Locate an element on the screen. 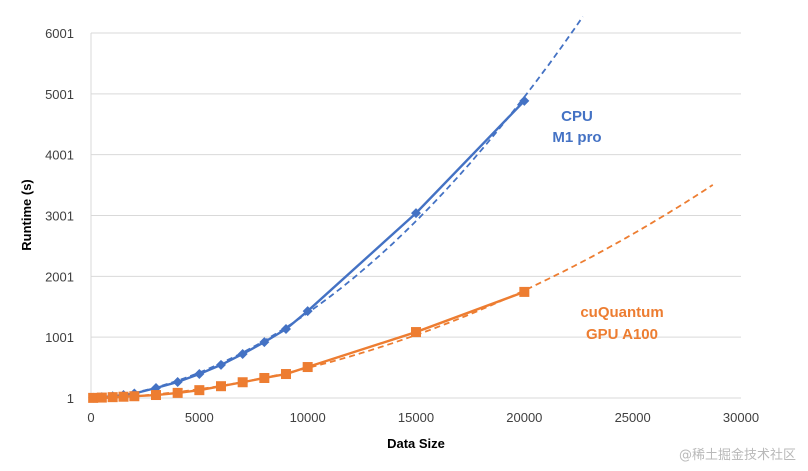  series-annotations: CPU M1 pro cuQuantum GPU A100 is located at coordinates (607, 225).